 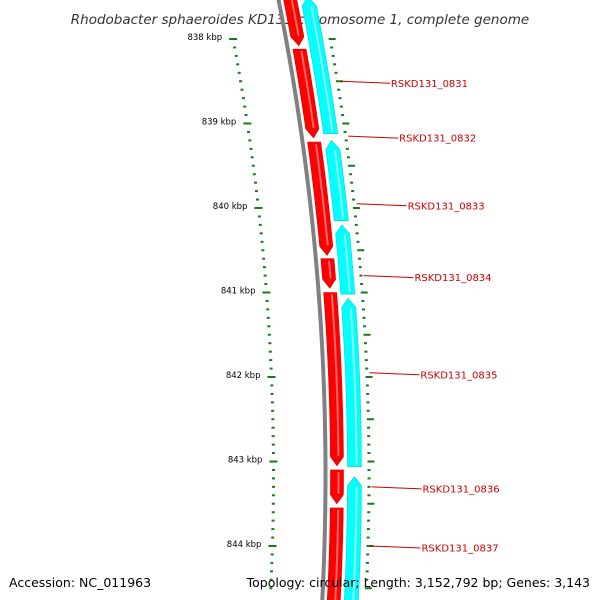 I want to click on backbone-line, so click(x=302, y=300).